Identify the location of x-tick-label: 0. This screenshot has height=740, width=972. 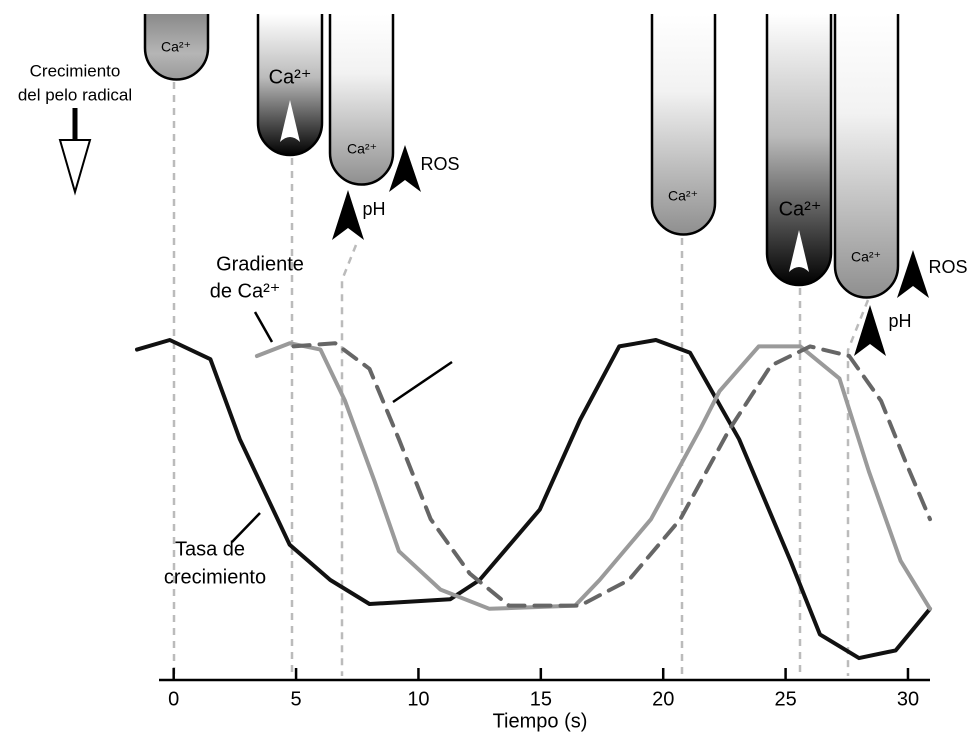
(173, 699).